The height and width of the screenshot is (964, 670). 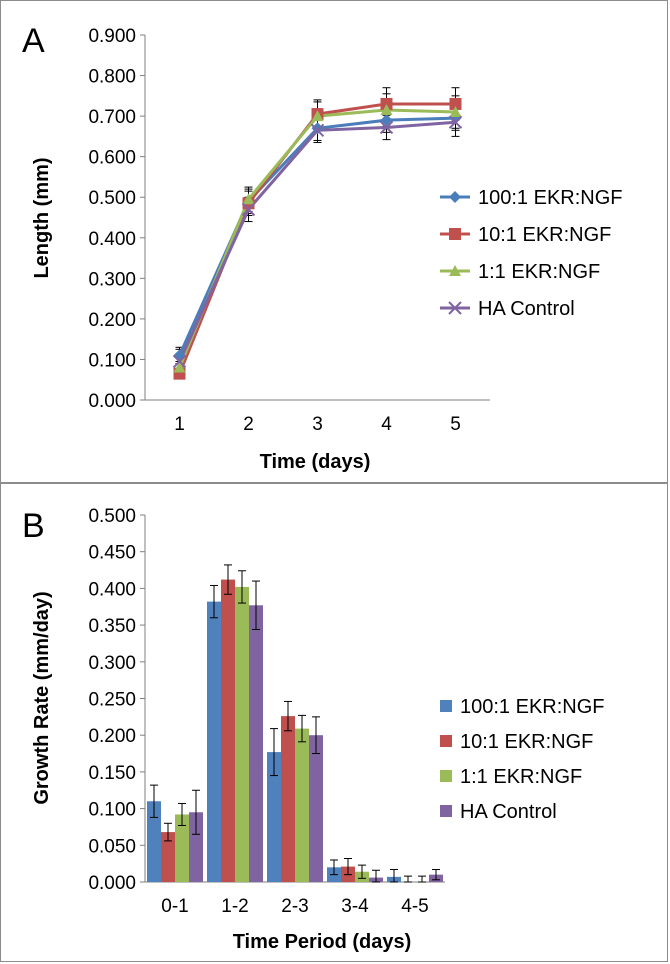 What do you see at coordinates (355, 906) in the screenshot?
I see `panel-b-x-tick-label: 3-4` at bounding box center [355, 906].